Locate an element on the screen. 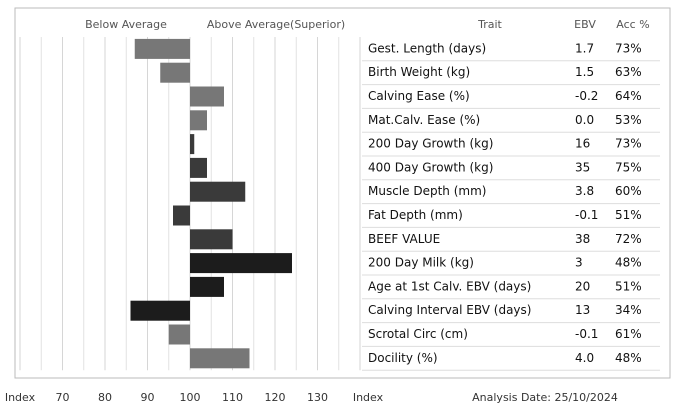 This screenshot has height=415, width=682. above-average-label: Above Average(Superior) is located at coordinates (276, 24).